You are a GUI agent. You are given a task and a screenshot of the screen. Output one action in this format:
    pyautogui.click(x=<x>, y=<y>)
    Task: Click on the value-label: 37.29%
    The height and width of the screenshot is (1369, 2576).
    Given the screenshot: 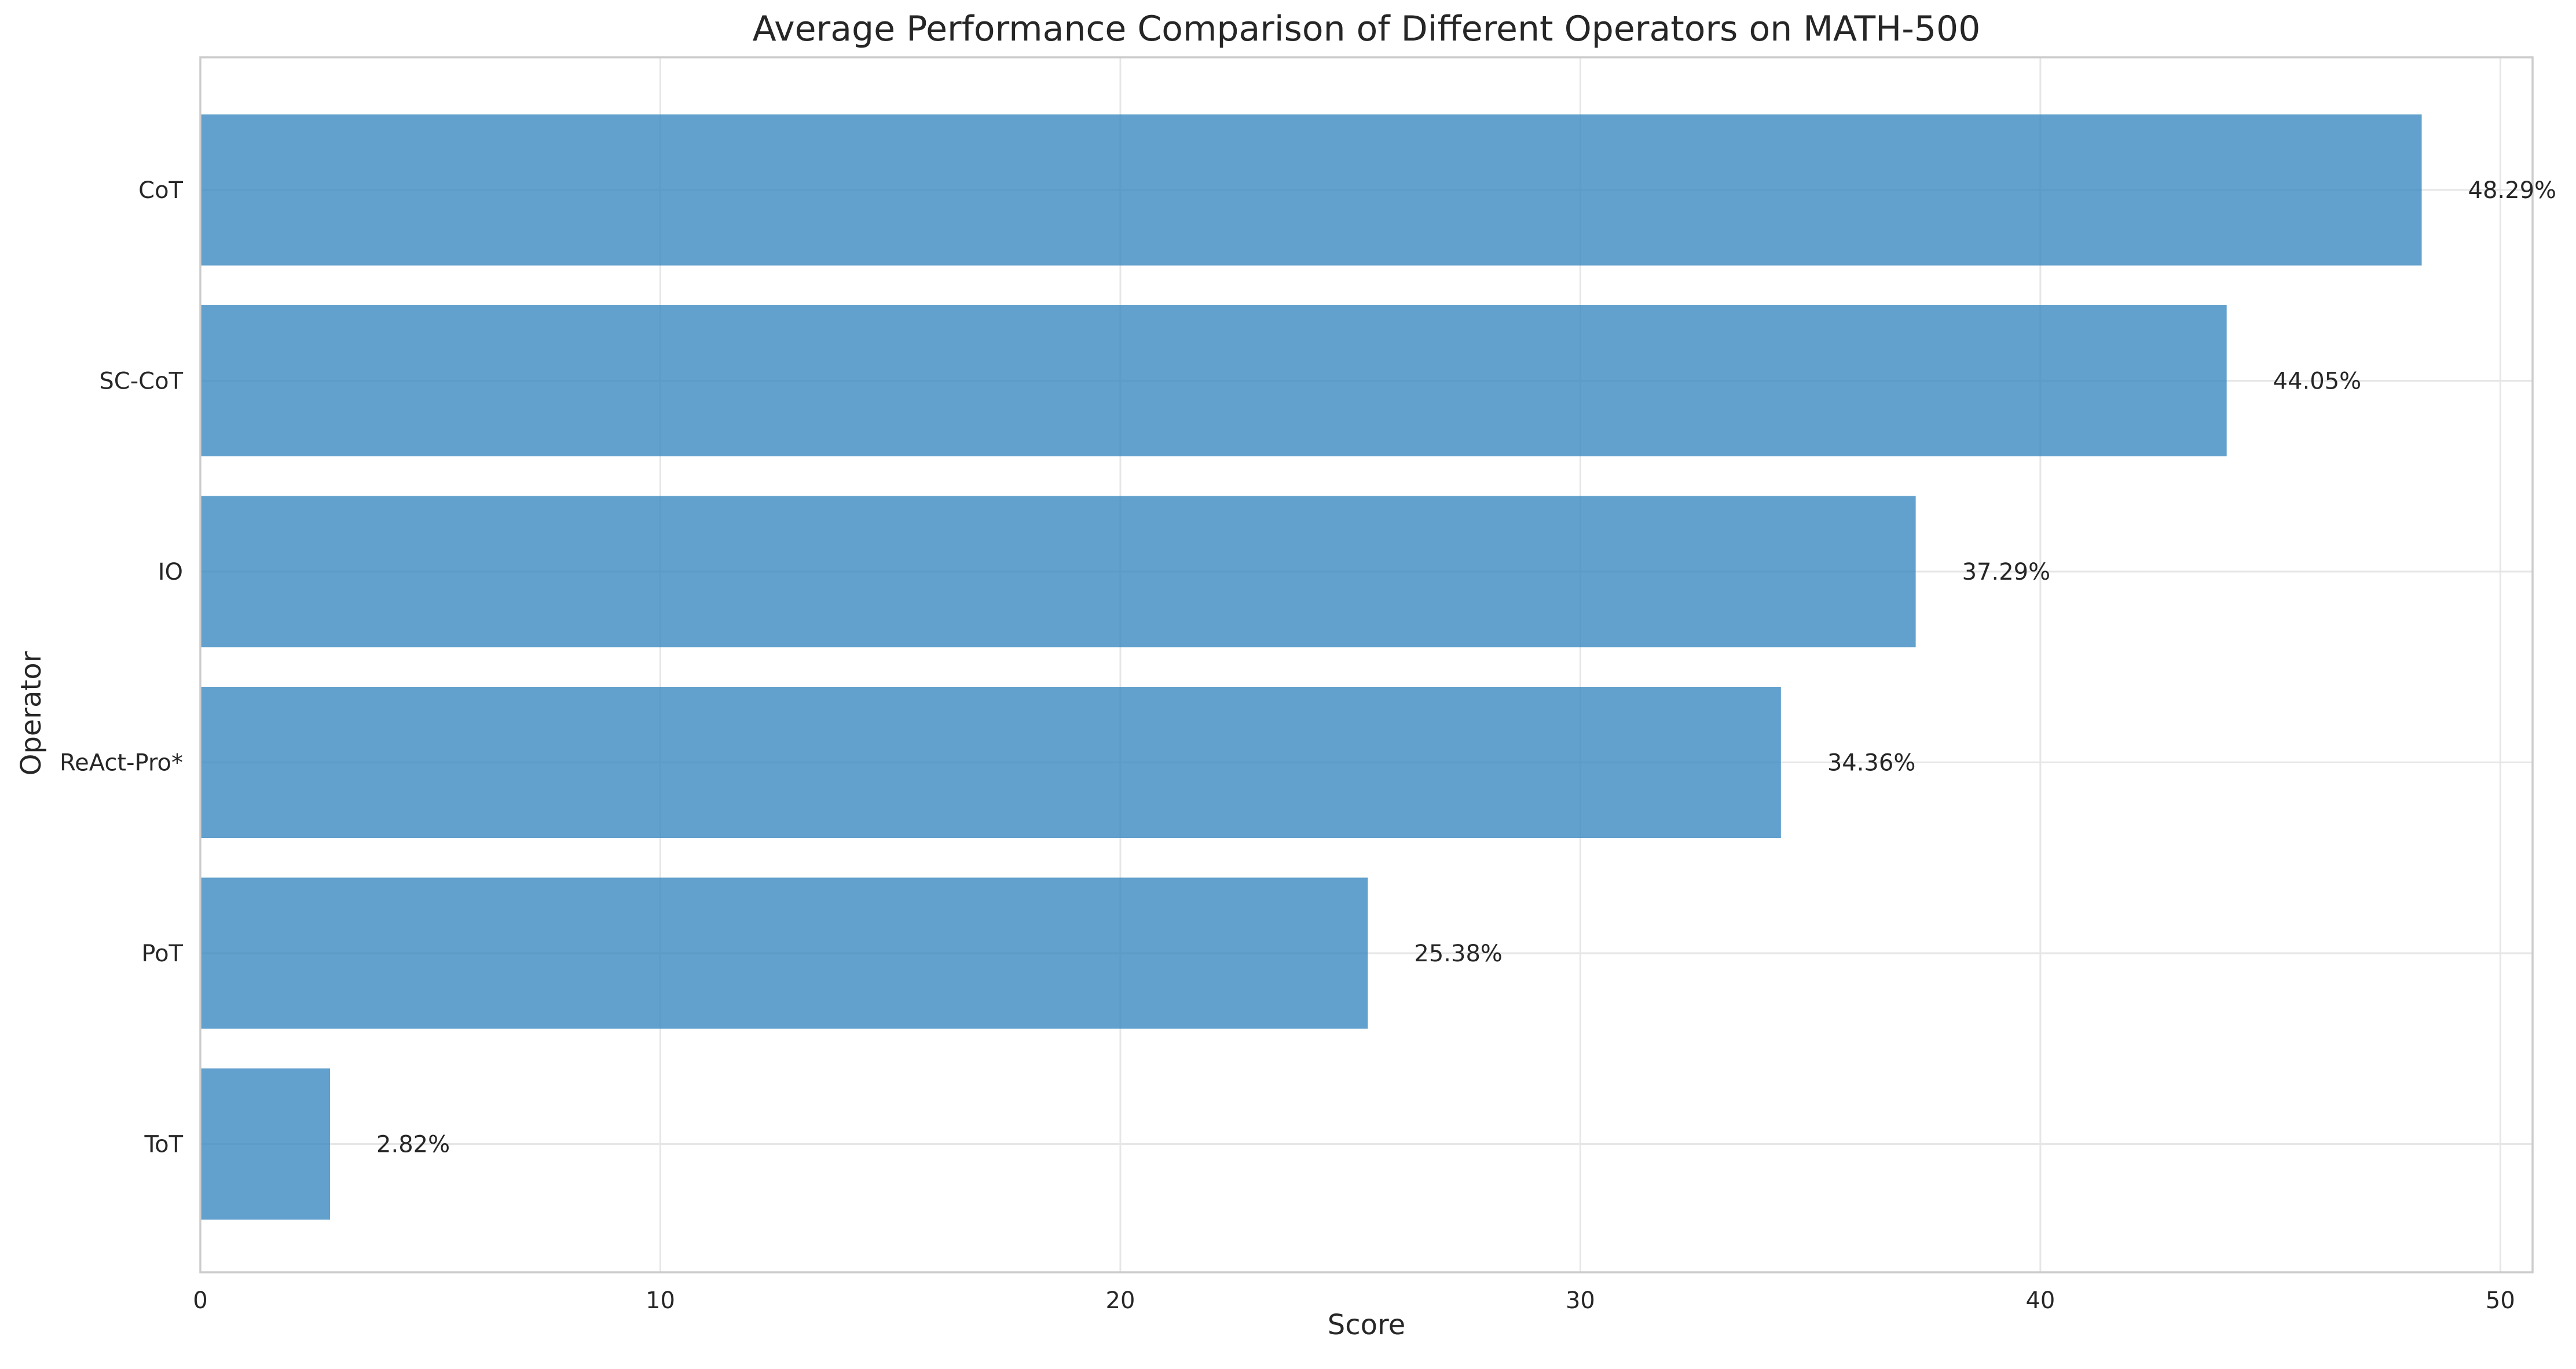 What is the action you would take?
    pyautogui.click(x=2006, y=572)
    